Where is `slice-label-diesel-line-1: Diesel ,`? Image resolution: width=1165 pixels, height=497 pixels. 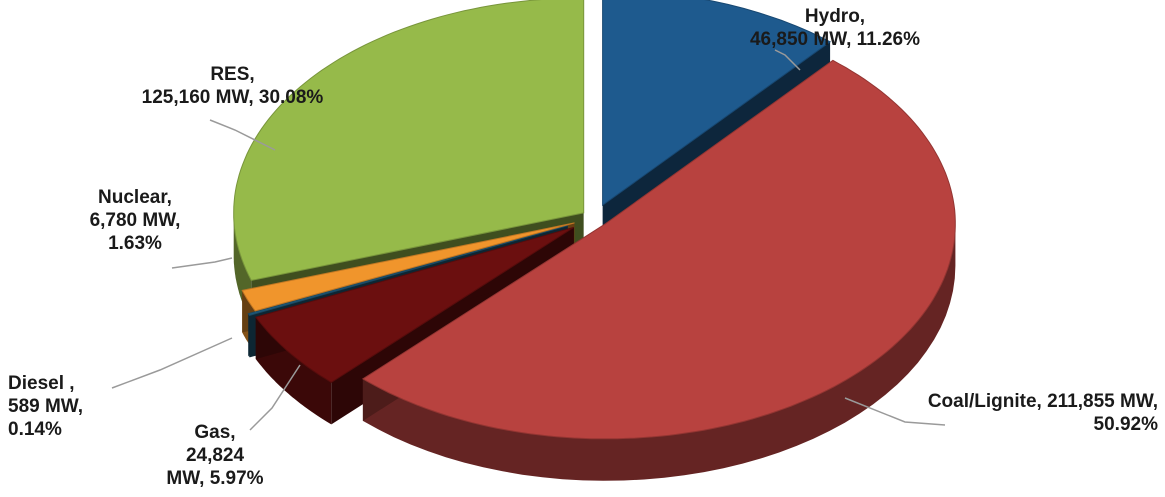
slice-label-diesel-line-1: Diesel , is located at coordinates (41, 383).